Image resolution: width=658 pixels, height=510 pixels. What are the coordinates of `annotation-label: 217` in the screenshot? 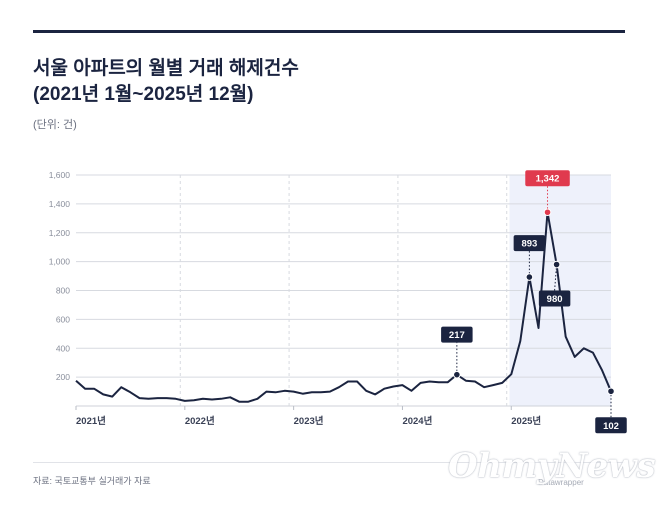 It's located at (457, 335).